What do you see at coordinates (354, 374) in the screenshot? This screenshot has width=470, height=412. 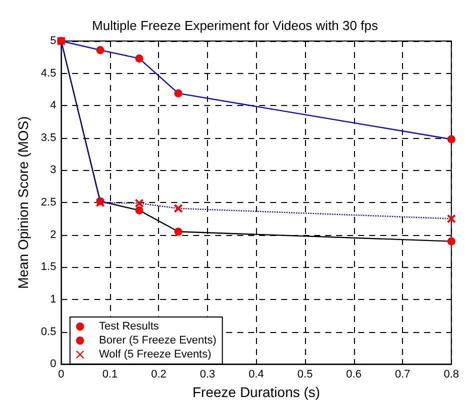 I see `x-tick-label: 0.6` at bounding box center [354, 374].